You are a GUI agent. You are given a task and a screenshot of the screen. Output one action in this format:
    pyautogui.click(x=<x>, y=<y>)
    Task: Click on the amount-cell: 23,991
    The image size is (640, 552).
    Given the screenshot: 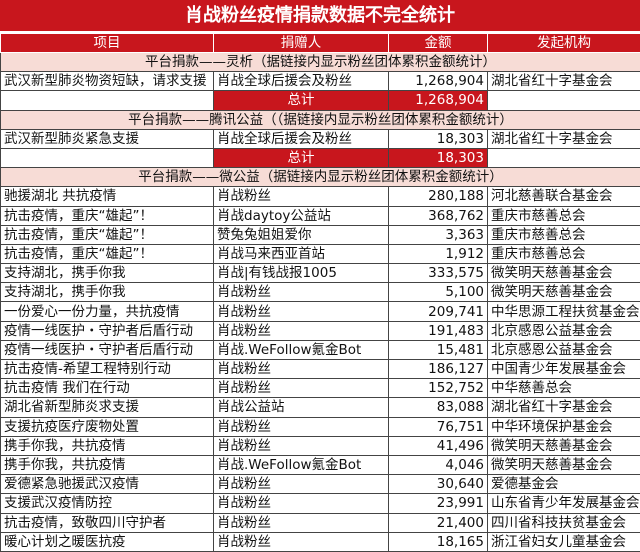 What is the action you would take?
    pyautogui.click(x=438, y=503)
    